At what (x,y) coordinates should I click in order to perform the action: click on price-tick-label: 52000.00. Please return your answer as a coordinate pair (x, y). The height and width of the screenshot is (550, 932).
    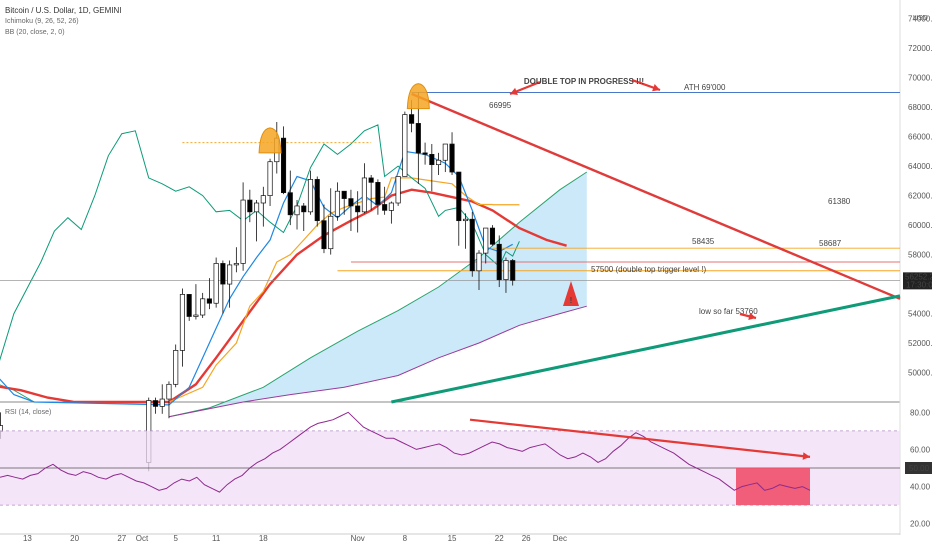
    Looking at the image, I should click on (920, 343).